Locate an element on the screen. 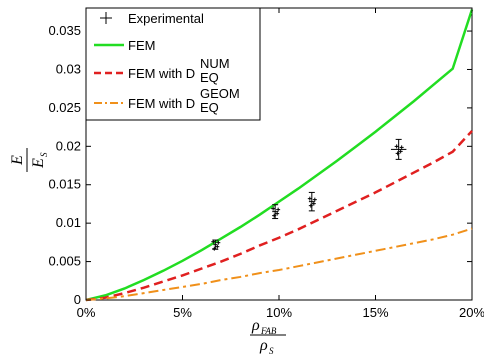 Image resolution: width=484 pixels, height=354 pixels. legend-entry-fem-num: FEM with D NUM EQ is located at coordinates (162, 70).